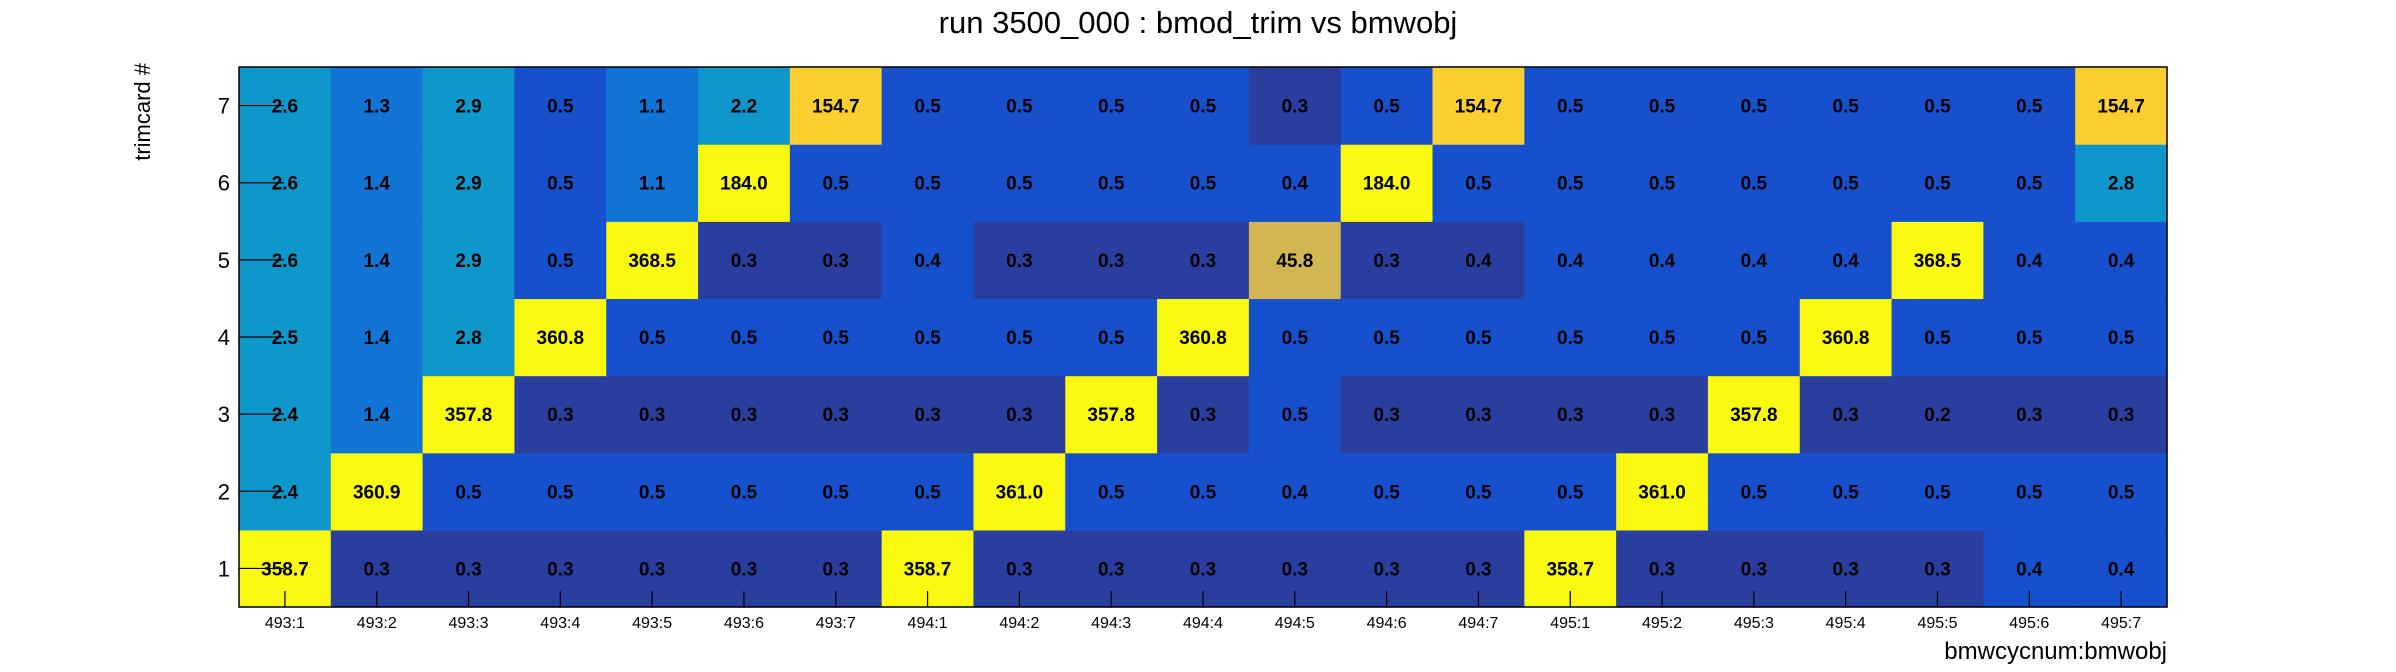  Describe the element at coordinates (1020, 492) in the screenshot. I see `cell-value-label: 361.0` at that location.